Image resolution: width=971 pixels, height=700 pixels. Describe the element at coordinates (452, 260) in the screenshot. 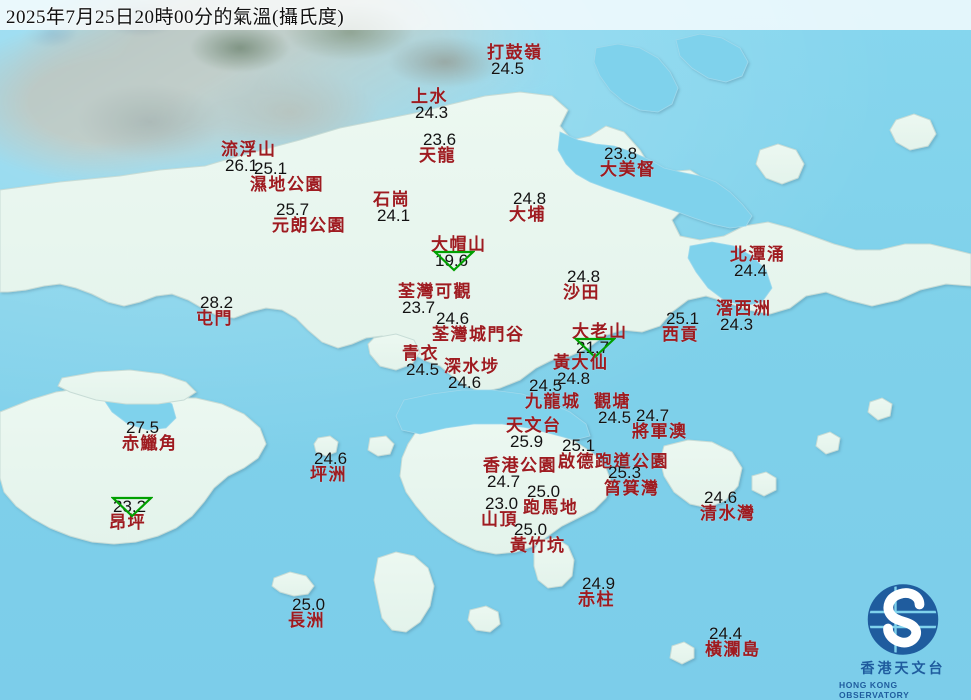

I see `station-temperature-value: 19.6` at that location.